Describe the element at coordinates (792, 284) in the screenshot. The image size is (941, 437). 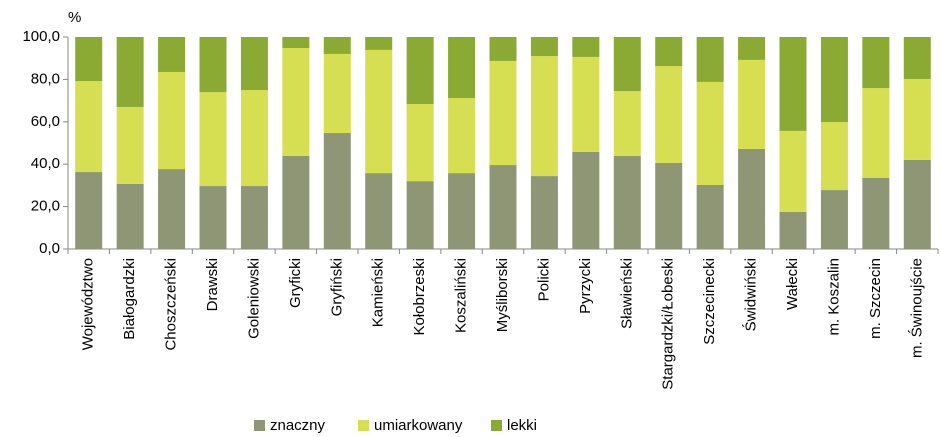
I see `x-tick-label: Wałecki` at that location.